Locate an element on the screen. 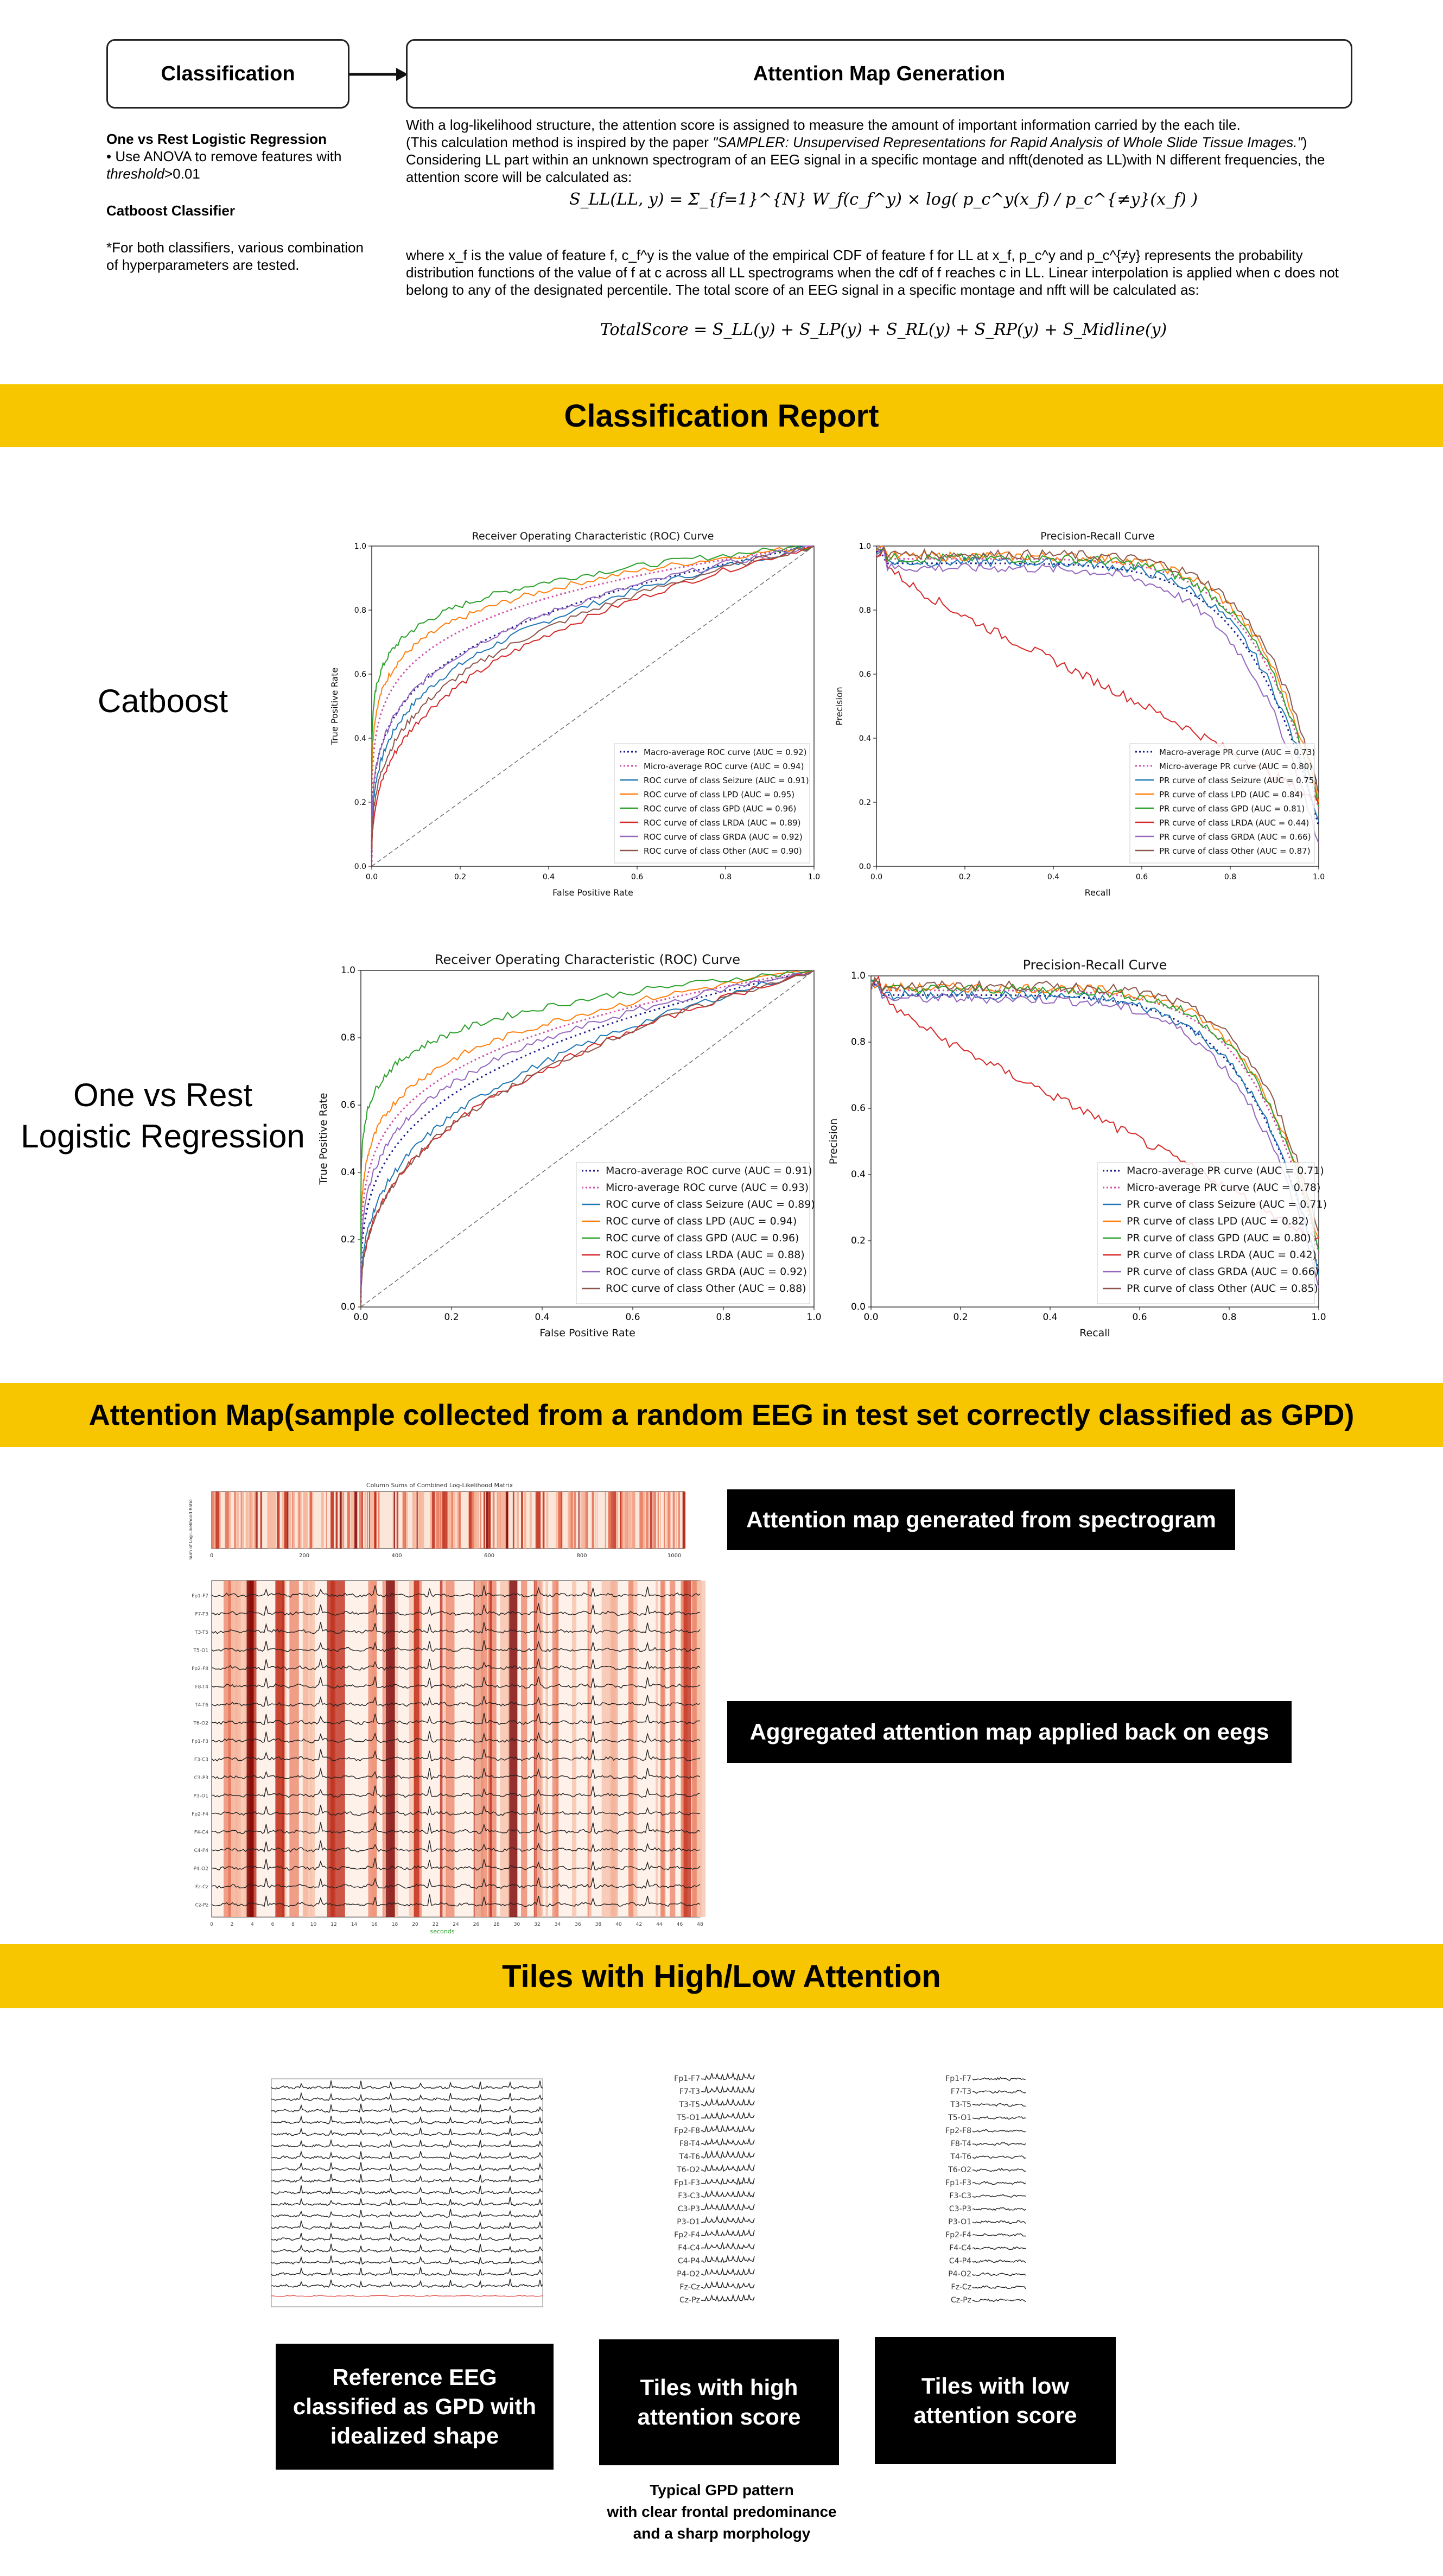 The image size is (1443, 2576). eeg-tick-label: 10 is located at coordinates (313, 1924).